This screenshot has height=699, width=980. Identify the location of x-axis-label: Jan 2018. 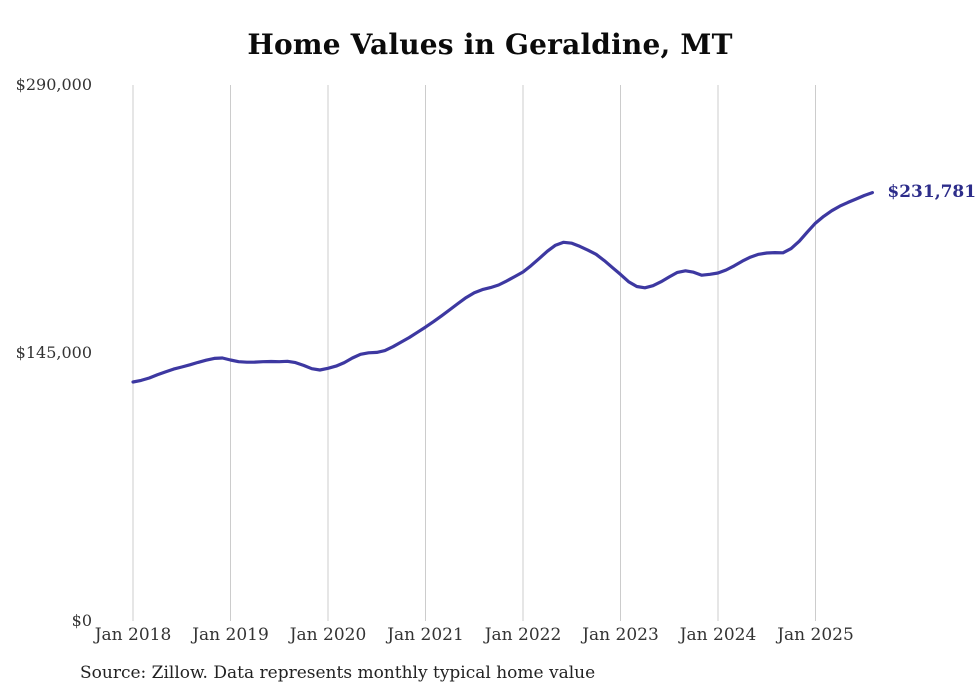
(133, 635).